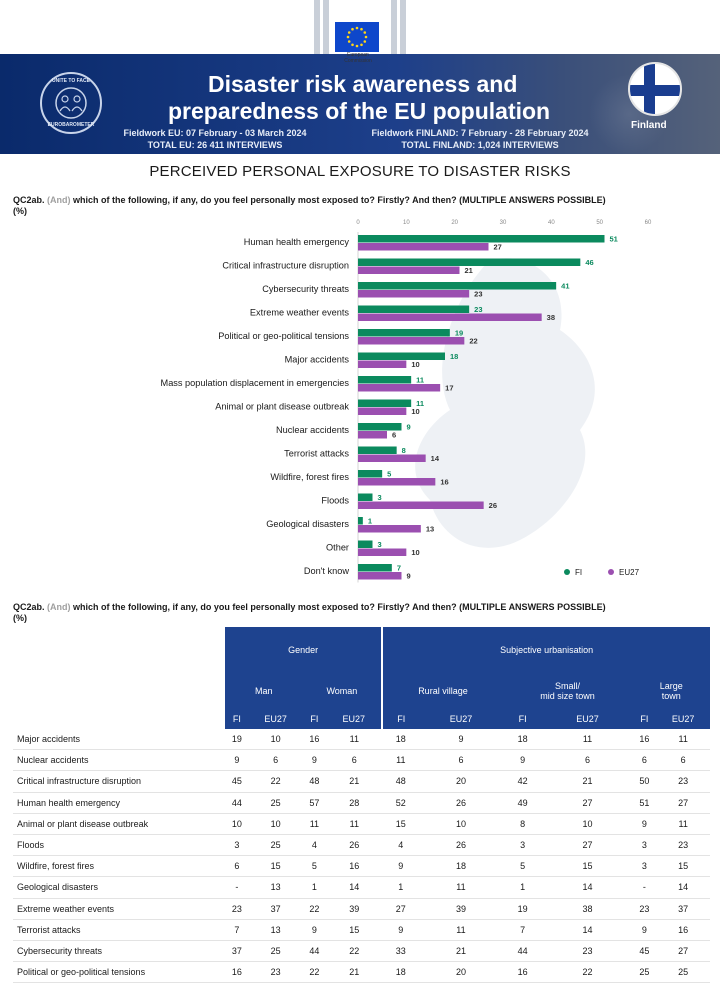 The image size is (720, 983). I want to click on group-urbanisation: Subjective urbanisation, so click(545, 650).